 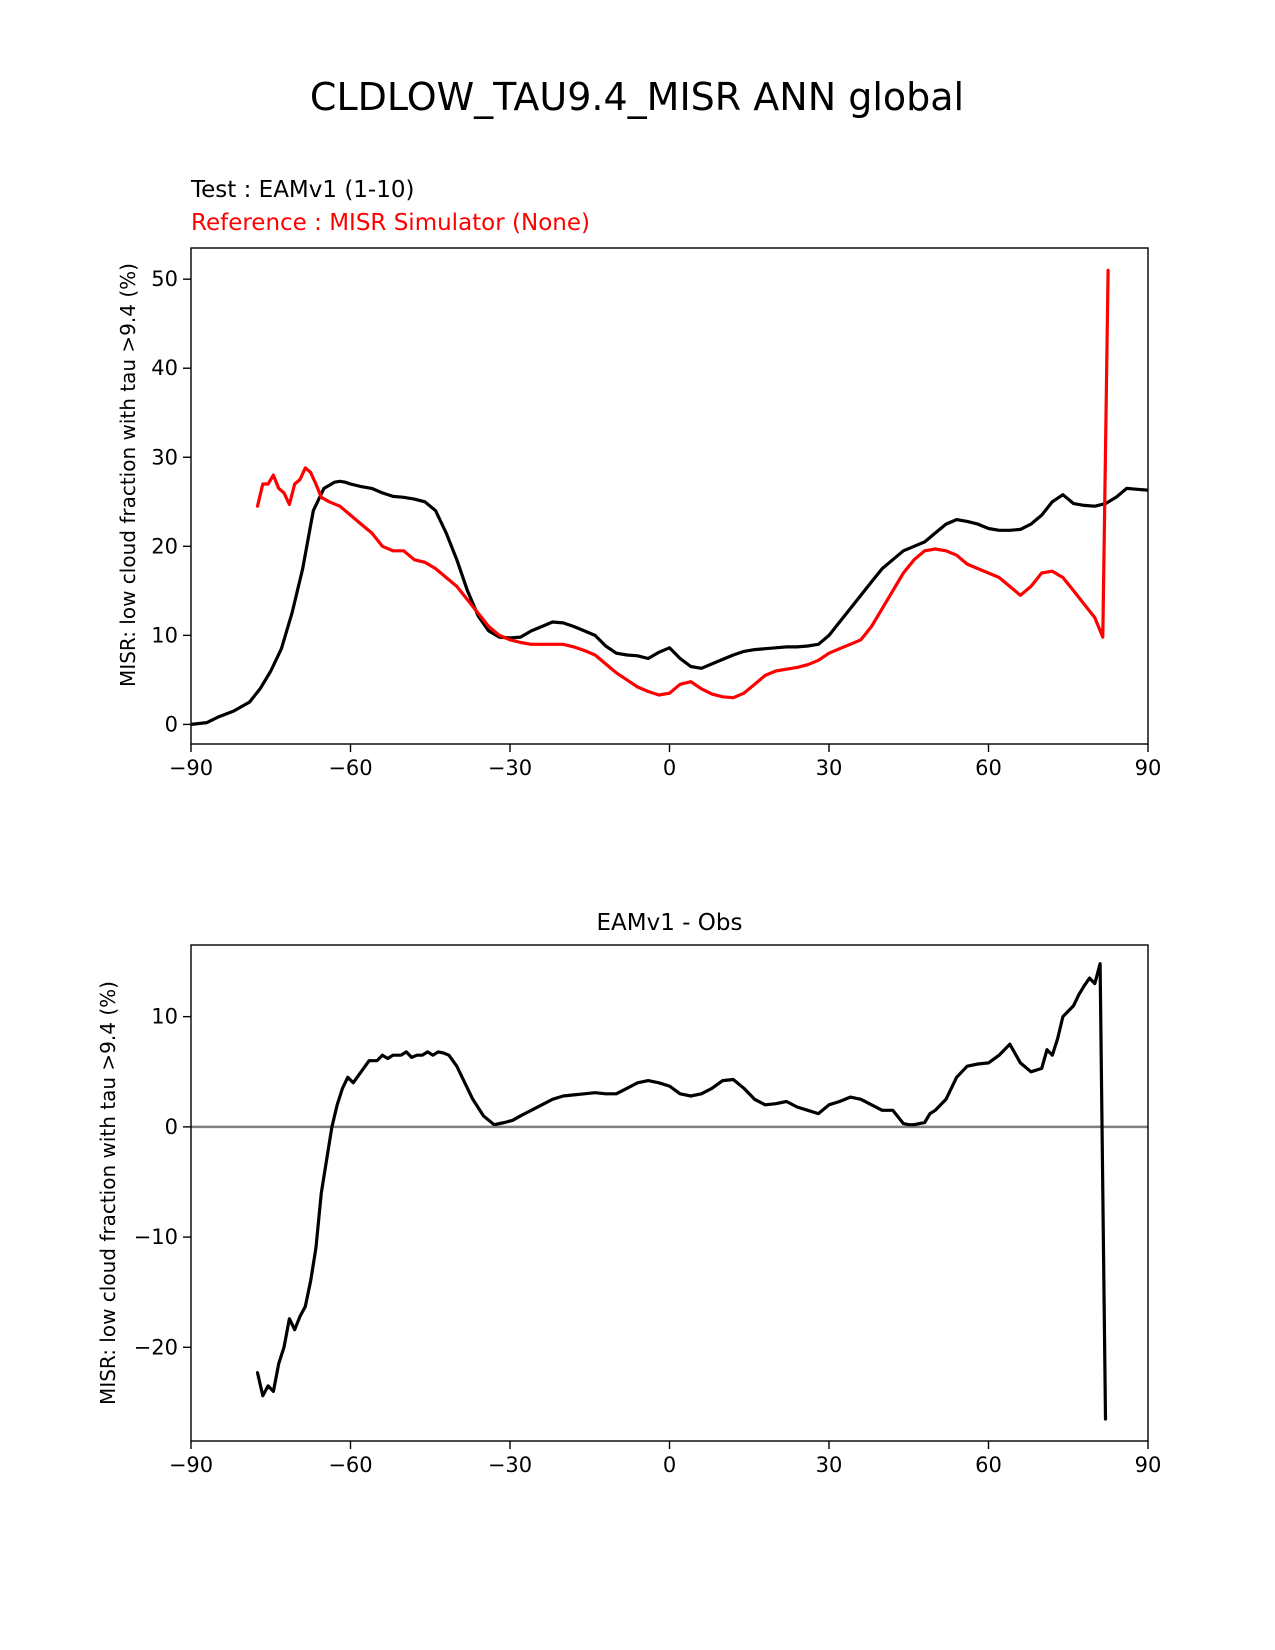 What do you see at coordinates (302, 190) in the screenshot?
I see `test-legend-label: Test : EAMv1 (1-10)` at bounding box center [302, 190].